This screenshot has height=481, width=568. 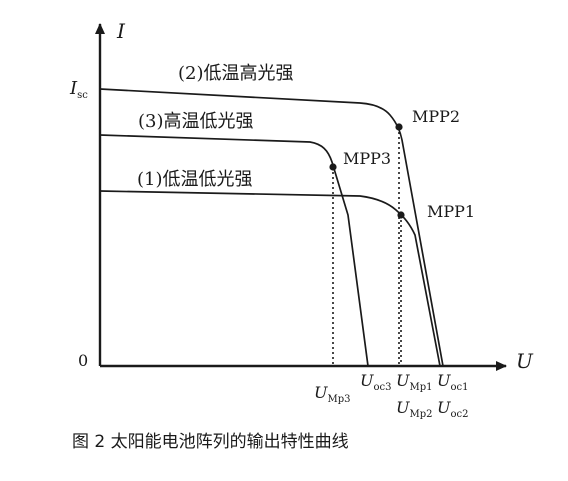 What do you see at coordinates (414, 382) in the screenshot?
I see `u-mp1-label: UMp1` at bounding box center [414, 382].